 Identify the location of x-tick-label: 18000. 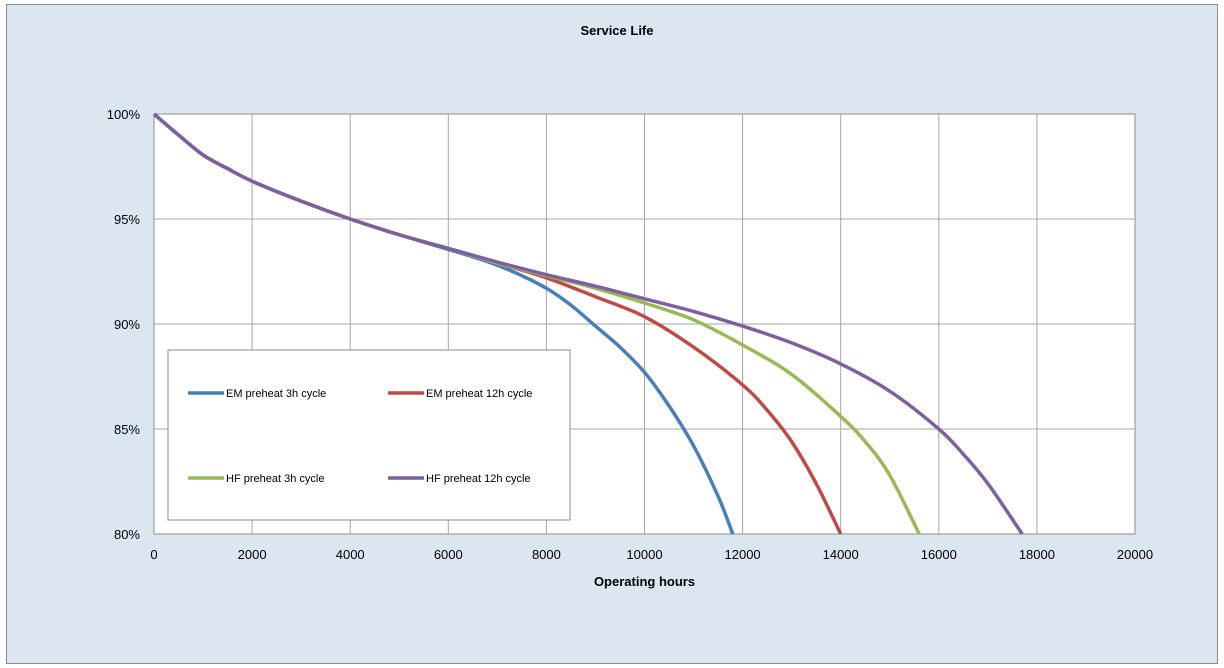
(1037, 554).